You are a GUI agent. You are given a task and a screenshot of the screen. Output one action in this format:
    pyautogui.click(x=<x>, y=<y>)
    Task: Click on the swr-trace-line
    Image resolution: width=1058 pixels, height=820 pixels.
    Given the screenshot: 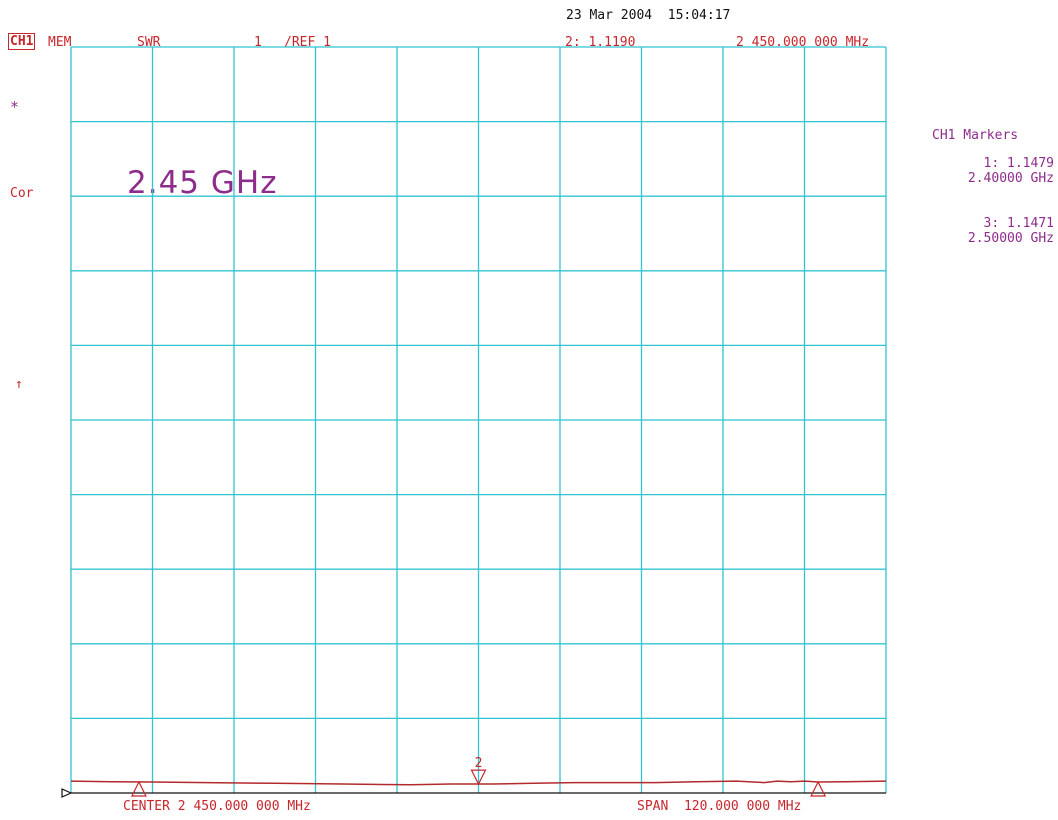 What is the action you would take?
    pyautogui.click(x=478, y=783)
    